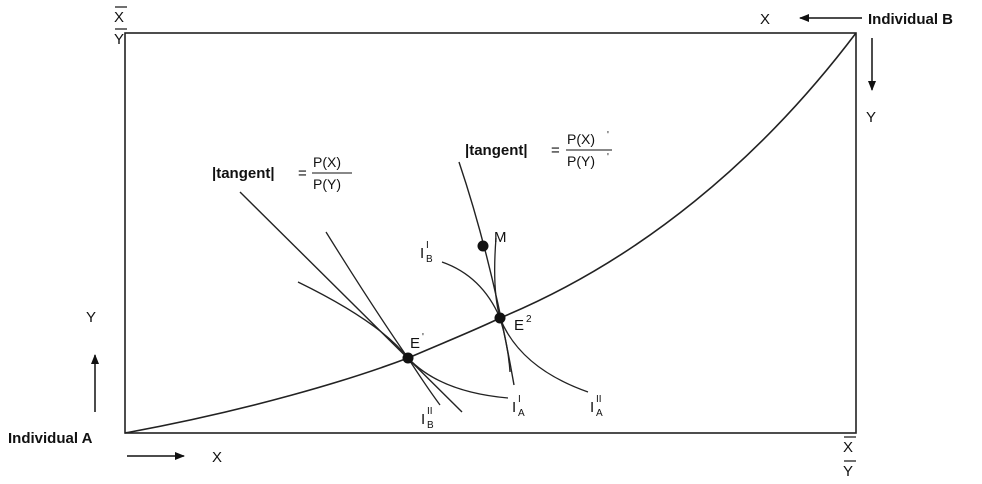  Describe the element at coordinates (500, 237) in the screenshot. I see `point-m-label: M` at that location.